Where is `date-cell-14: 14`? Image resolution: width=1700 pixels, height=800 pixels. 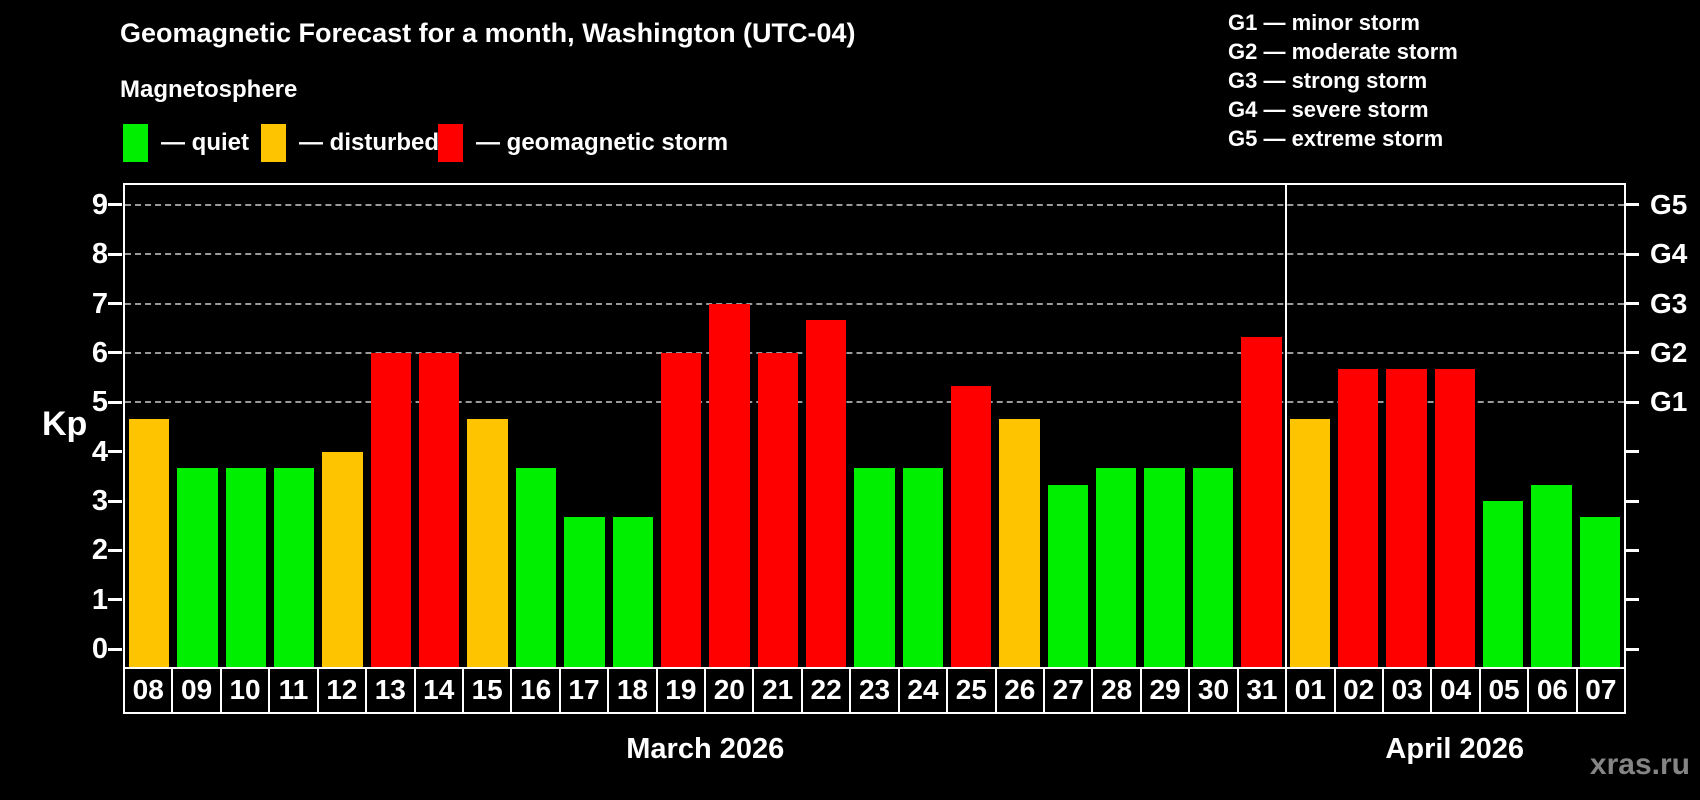 date-cell-14: 14 is located at coordinates (437, 690).